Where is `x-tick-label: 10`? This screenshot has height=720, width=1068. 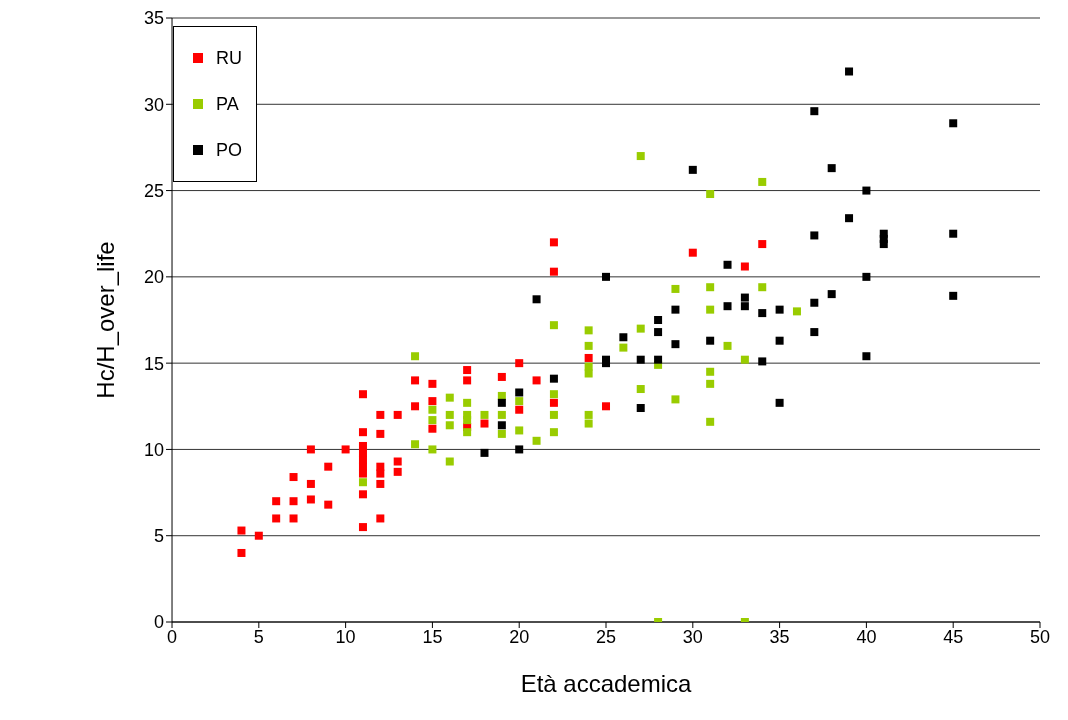 x-tick-label: 10 is located at coordinates (345, 636).